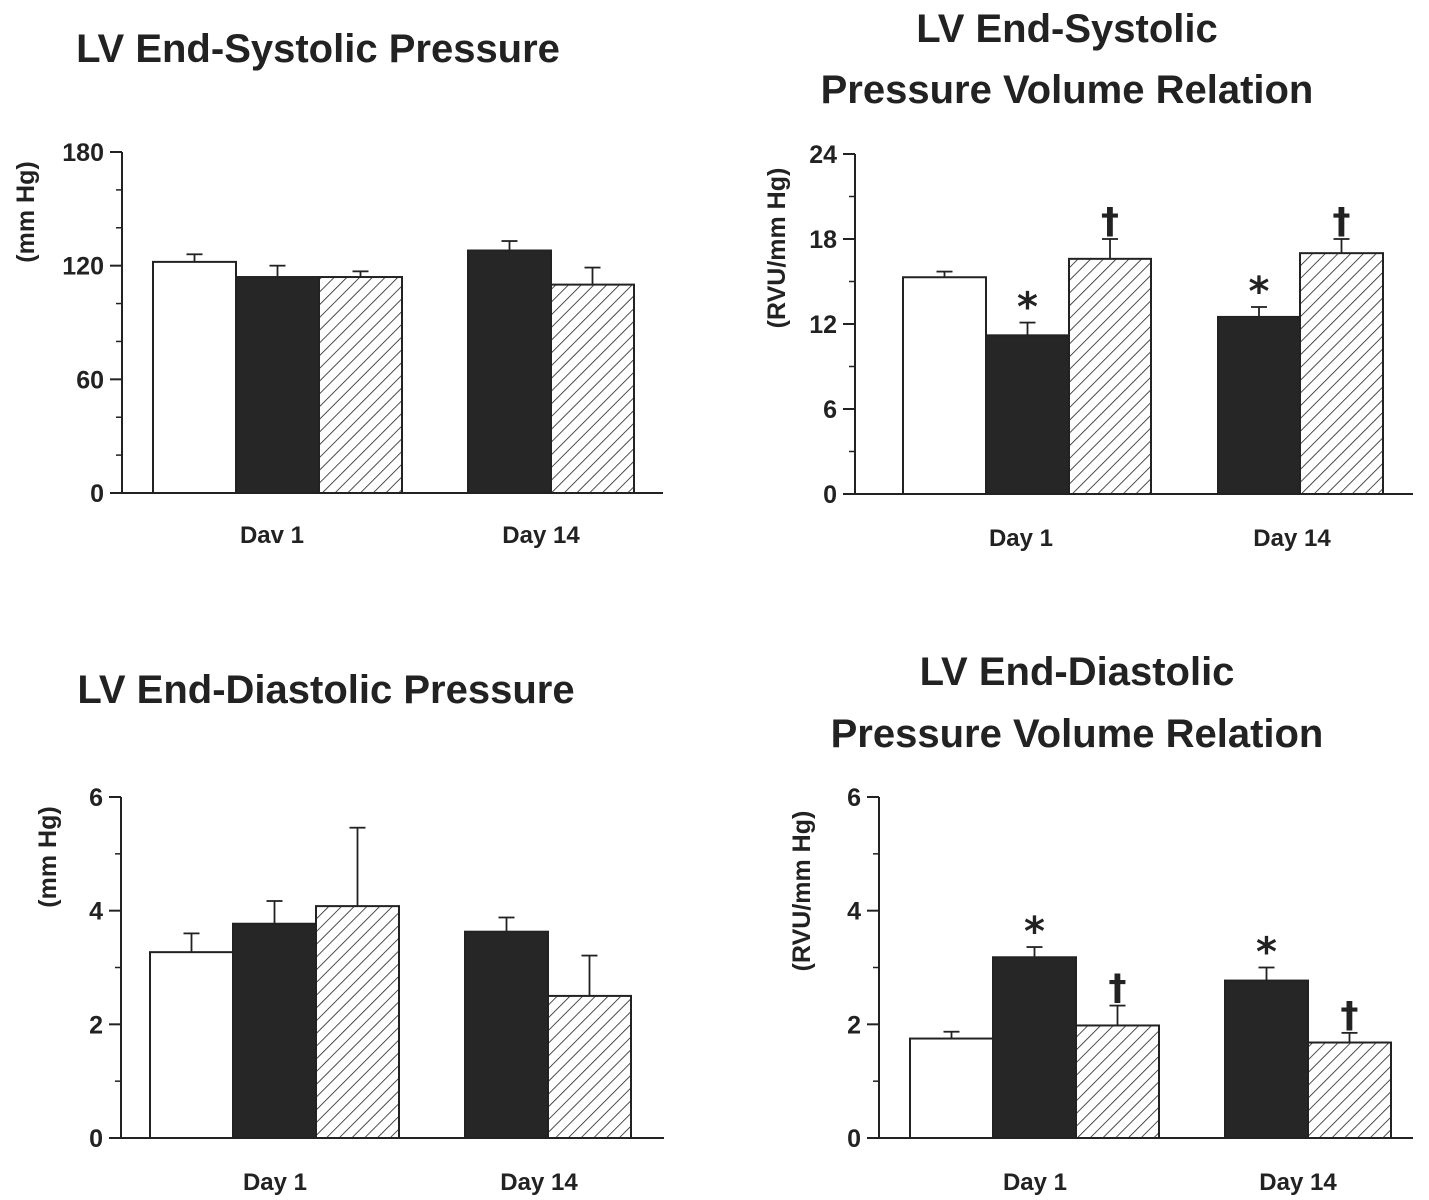 This screenshot has height=1200, width=1429. What do you see at coordinates (1077, 672) in the screenshot?
I see `chart-title: LV End-Diastolic` at bounding box center [1077, 672].